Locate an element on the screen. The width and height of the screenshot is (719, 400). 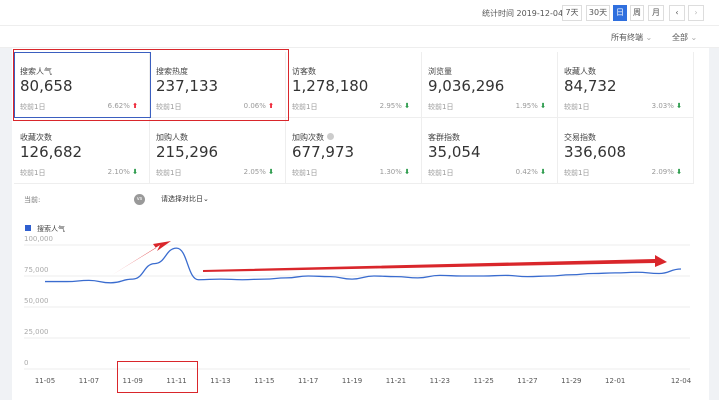
x-tick-label: 11-29 is located at coordinates (571, 381).